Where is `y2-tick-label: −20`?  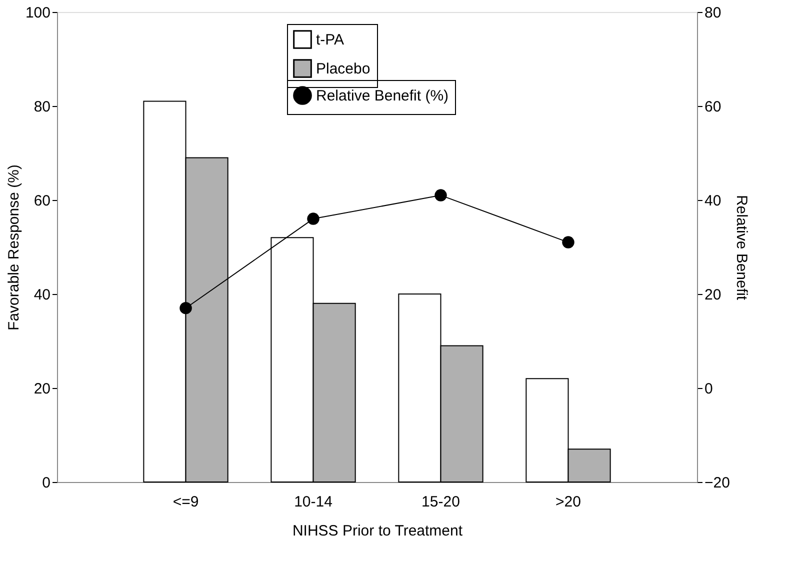 y2-tick-label: −20 is located at coordinates (717, 483).